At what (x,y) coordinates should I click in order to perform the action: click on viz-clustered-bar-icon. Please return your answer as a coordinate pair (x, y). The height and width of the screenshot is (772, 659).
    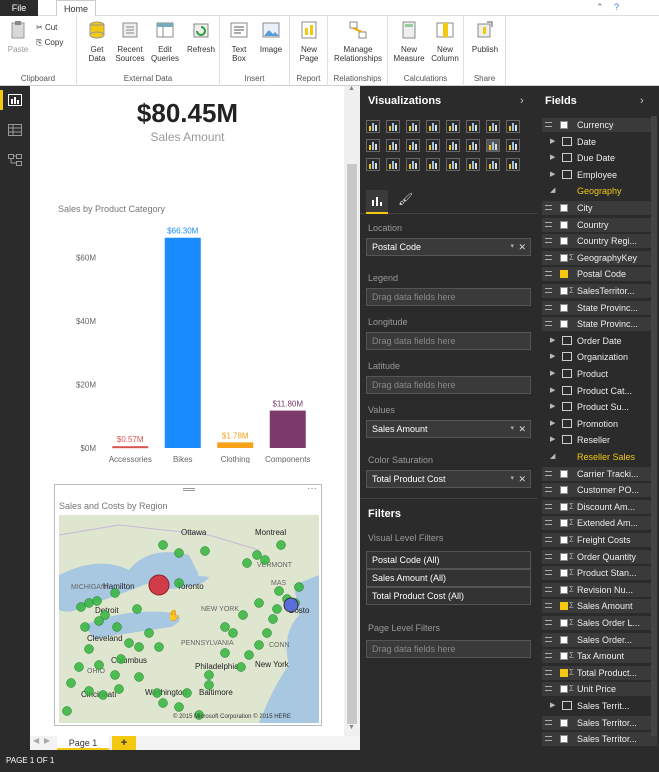
    Looking at the image, I should click on (413, 126).